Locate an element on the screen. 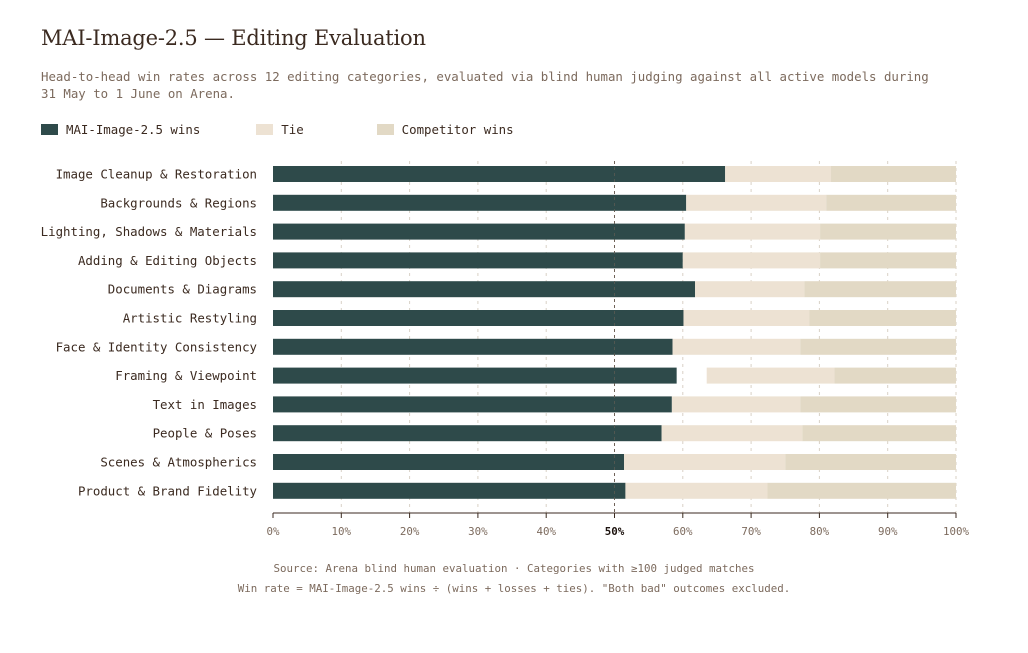 Image resolution: width=1028 pixels, height=653 pixels. x-tick-label: 20% is located at coordinates (410, 531).